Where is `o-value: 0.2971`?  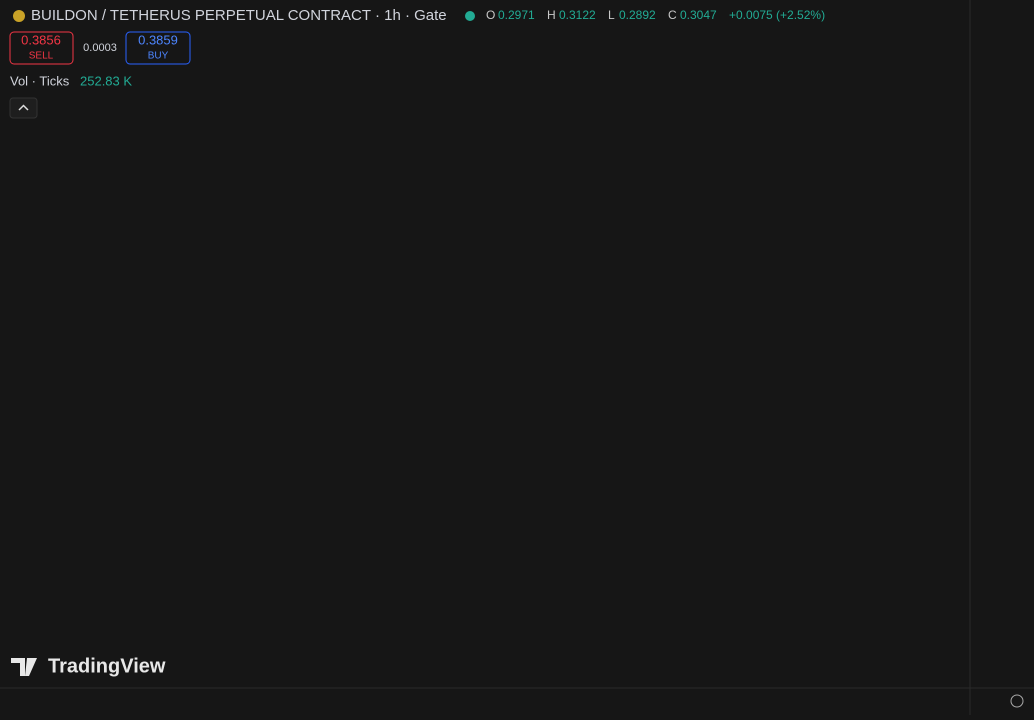 o-value: 0.2971 is located at coordinates (516, 15).